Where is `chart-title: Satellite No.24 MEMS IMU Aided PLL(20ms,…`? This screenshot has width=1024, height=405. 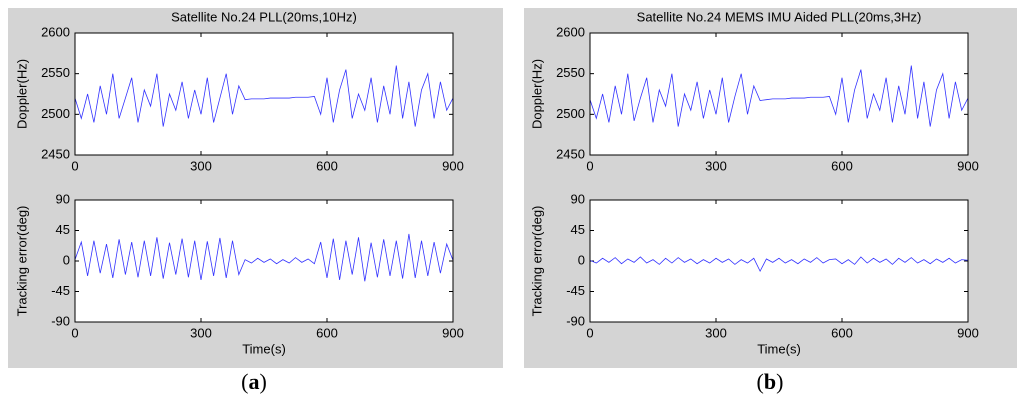 chart-title: Satellite No.24 MEMS IMU Aided PLL(20ms,… is located at coordinates (779, 16).